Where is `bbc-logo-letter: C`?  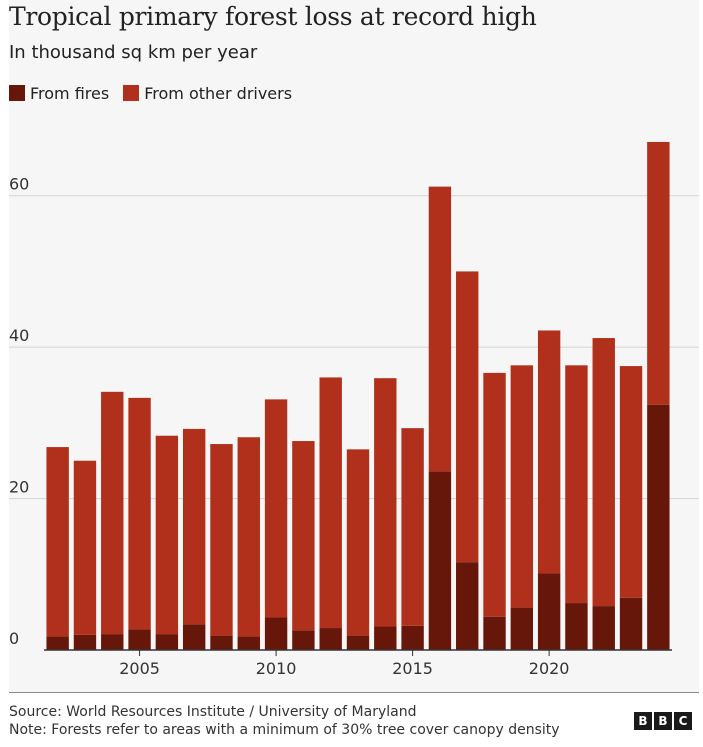
bbc-logo-letter: C is located at coordinates (683, 721).